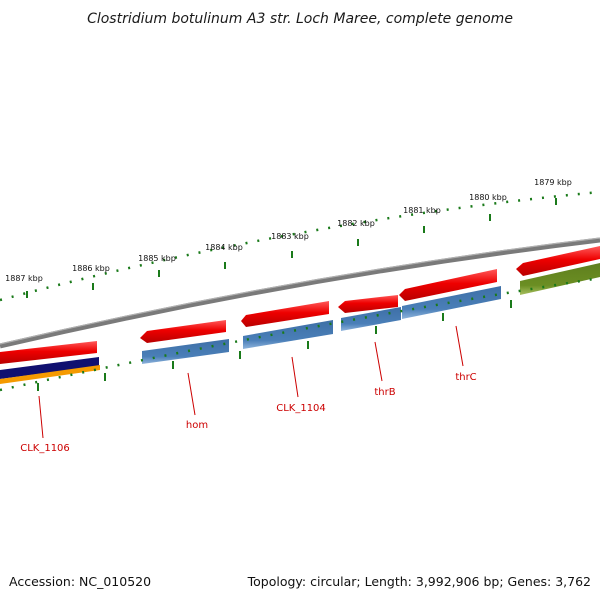 This screenshot has height=600, width=600. Describe the element at coordinates (553, 182) in the screenshot. I see `scale-label-1879: 1879 kbp` at that location.